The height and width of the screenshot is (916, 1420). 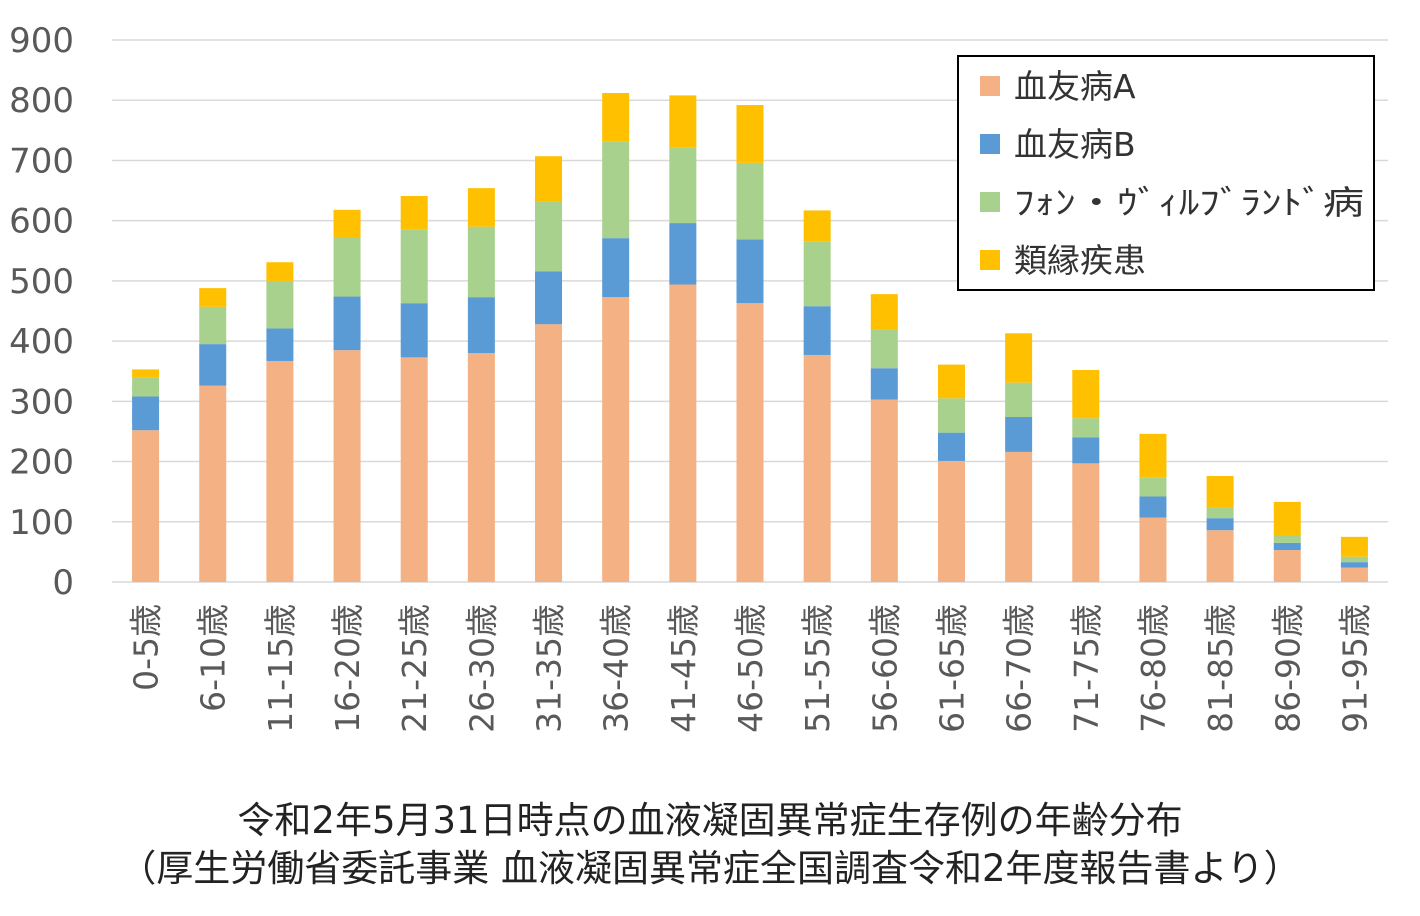 I want to click on x-tick-label: 56-60歳, so click(x=884, y=668).